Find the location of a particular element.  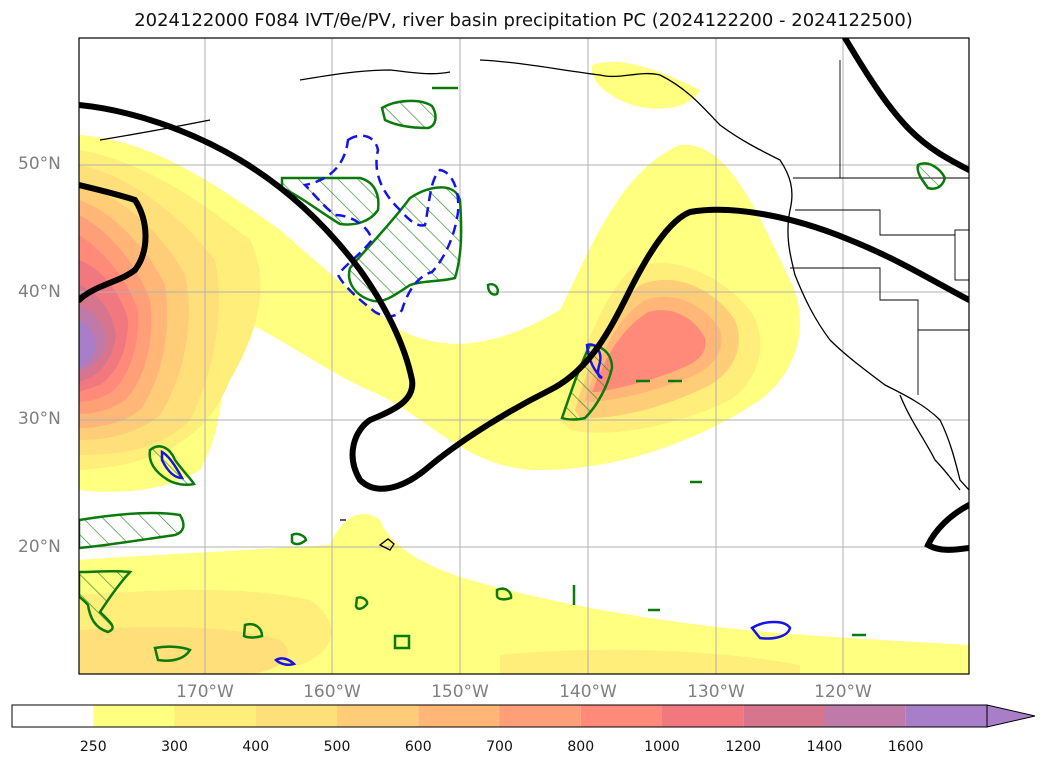

colorbar-tick-label: 600 is located at coordinates (418, 747).